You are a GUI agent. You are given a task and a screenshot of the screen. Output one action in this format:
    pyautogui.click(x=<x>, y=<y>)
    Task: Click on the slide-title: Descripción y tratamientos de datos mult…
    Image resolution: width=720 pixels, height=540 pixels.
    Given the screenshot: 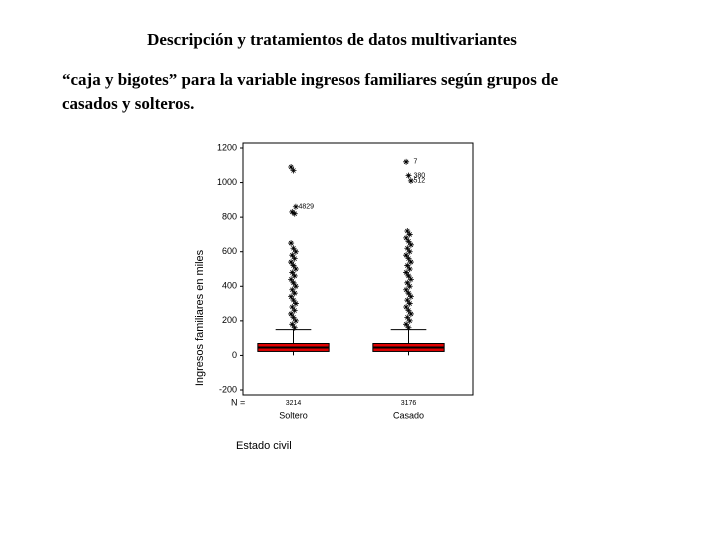 What is the action you would take?
    pyautogui.click(x=332, y=39)
    